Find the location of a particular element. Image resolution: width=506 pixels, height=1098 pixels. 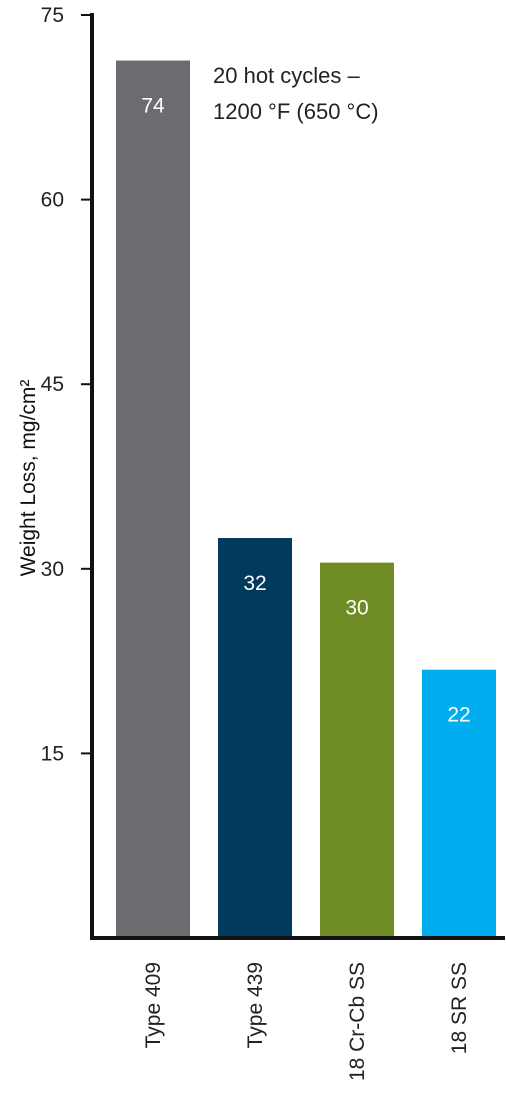

category-labels: Type 409 Type 439 18 Cr-Cb SS 18 SR SS is located at coordinates (306, 1021).